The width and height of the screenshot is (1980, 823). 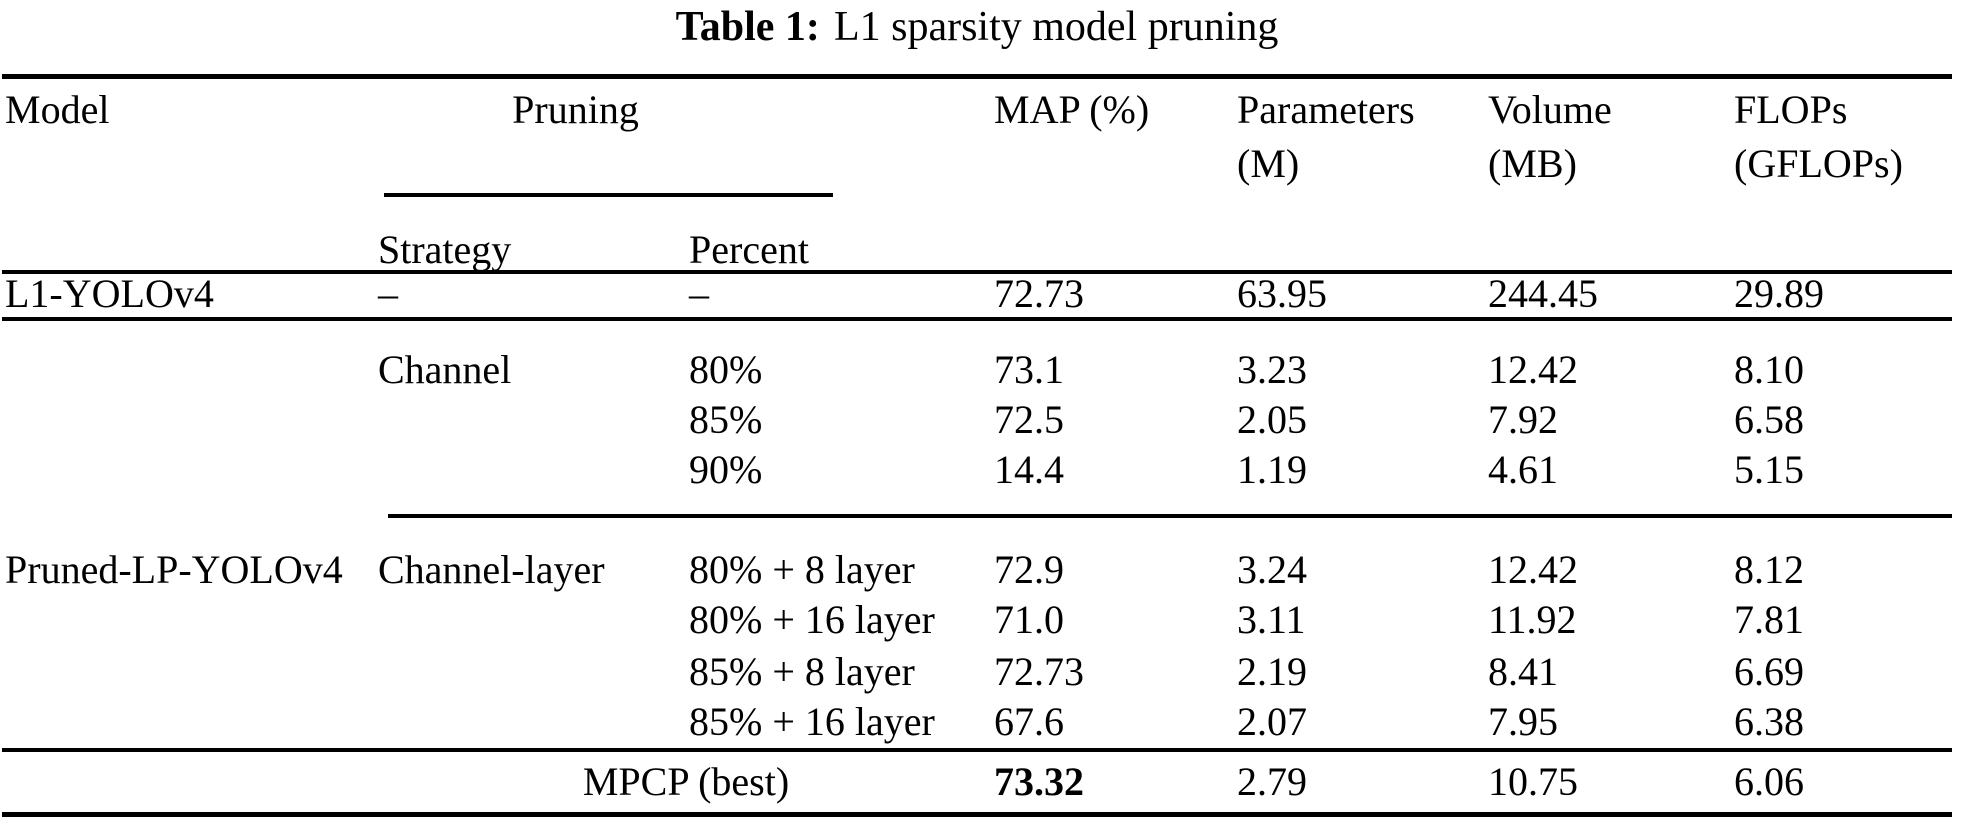 What do you see at coordinates (1791, 109) in the screenshot?
I see `header-flops: FLOPs` at bounding box center [1791, 109].